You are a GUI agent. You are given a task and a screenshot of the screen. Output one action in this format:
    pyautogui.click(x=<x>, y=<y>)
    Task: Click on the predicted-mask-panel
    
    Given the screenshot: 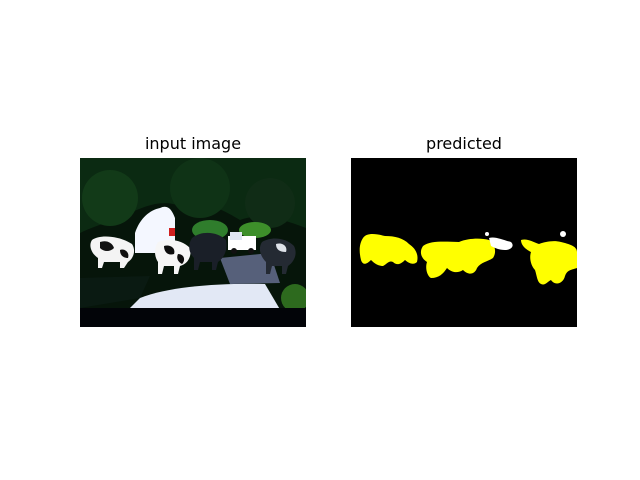 What is the action you would take?
    pyautogui.click(x=464, y=242)
    